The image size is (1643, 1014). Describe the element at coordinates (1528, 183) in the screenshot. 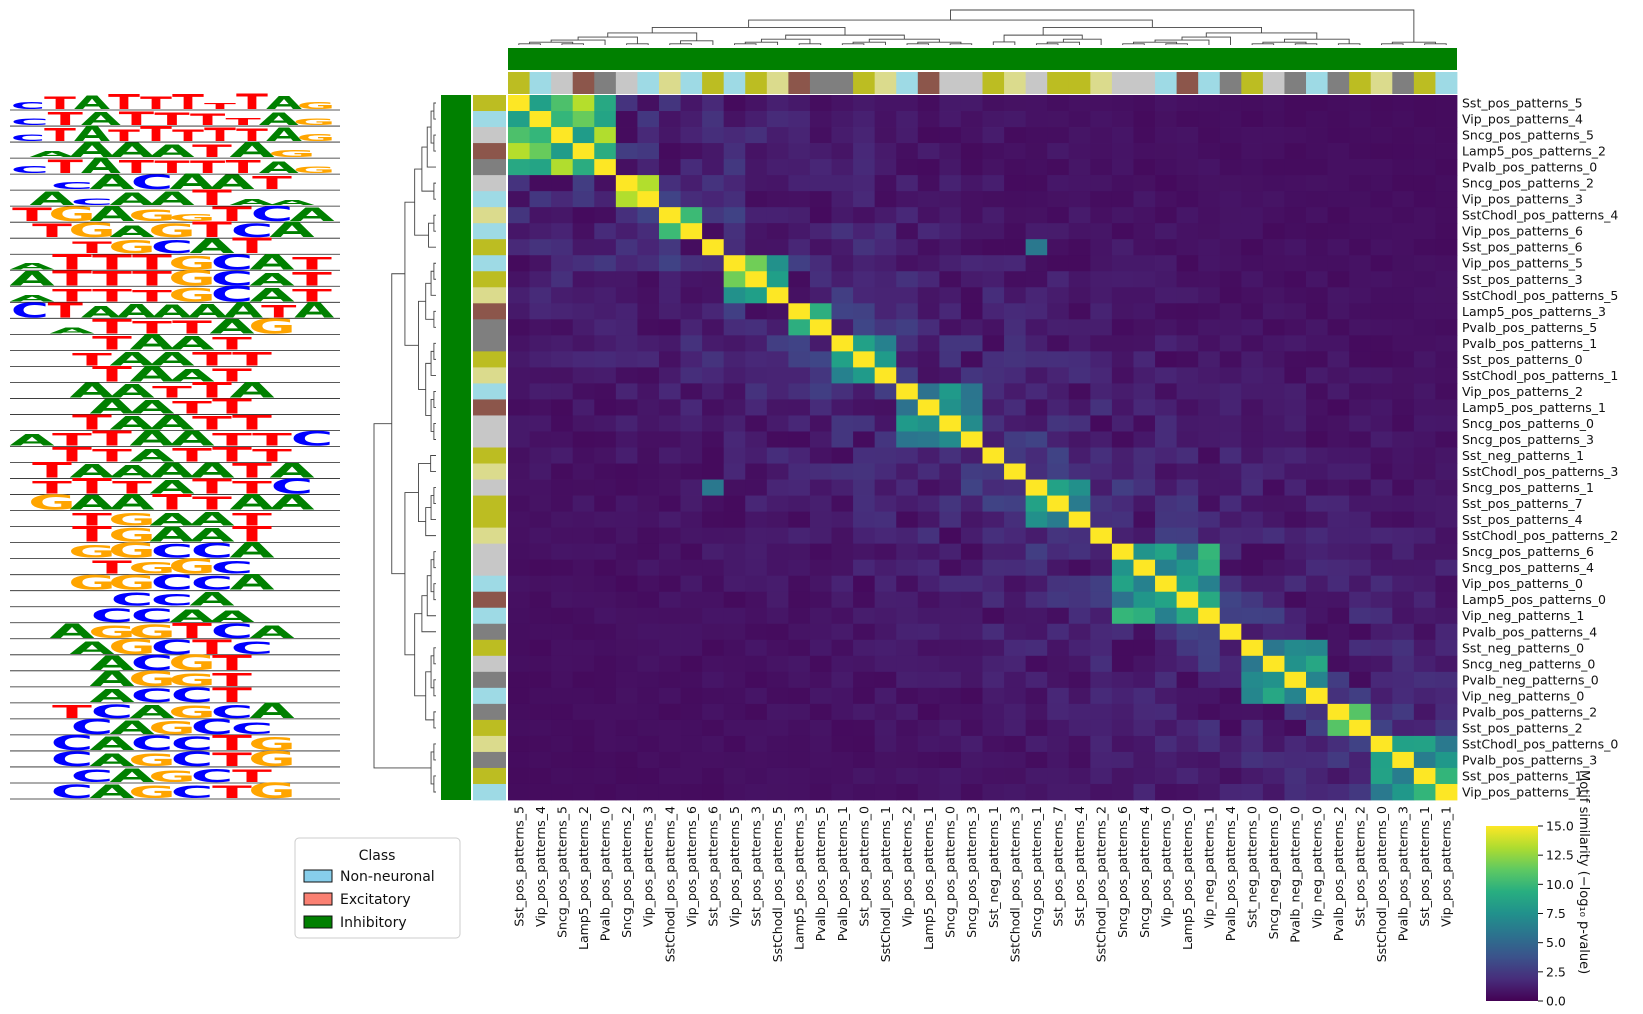

I see `row-label: Sncg_pos_patterns_2` at that location.